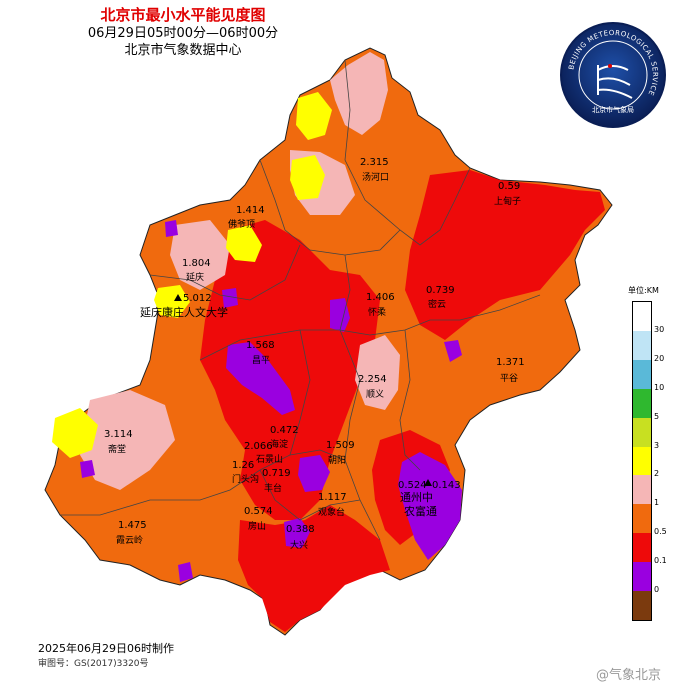  Describe the element at coordinates (359, 93) in the screenshot. I see `region-pink-north` at that location.